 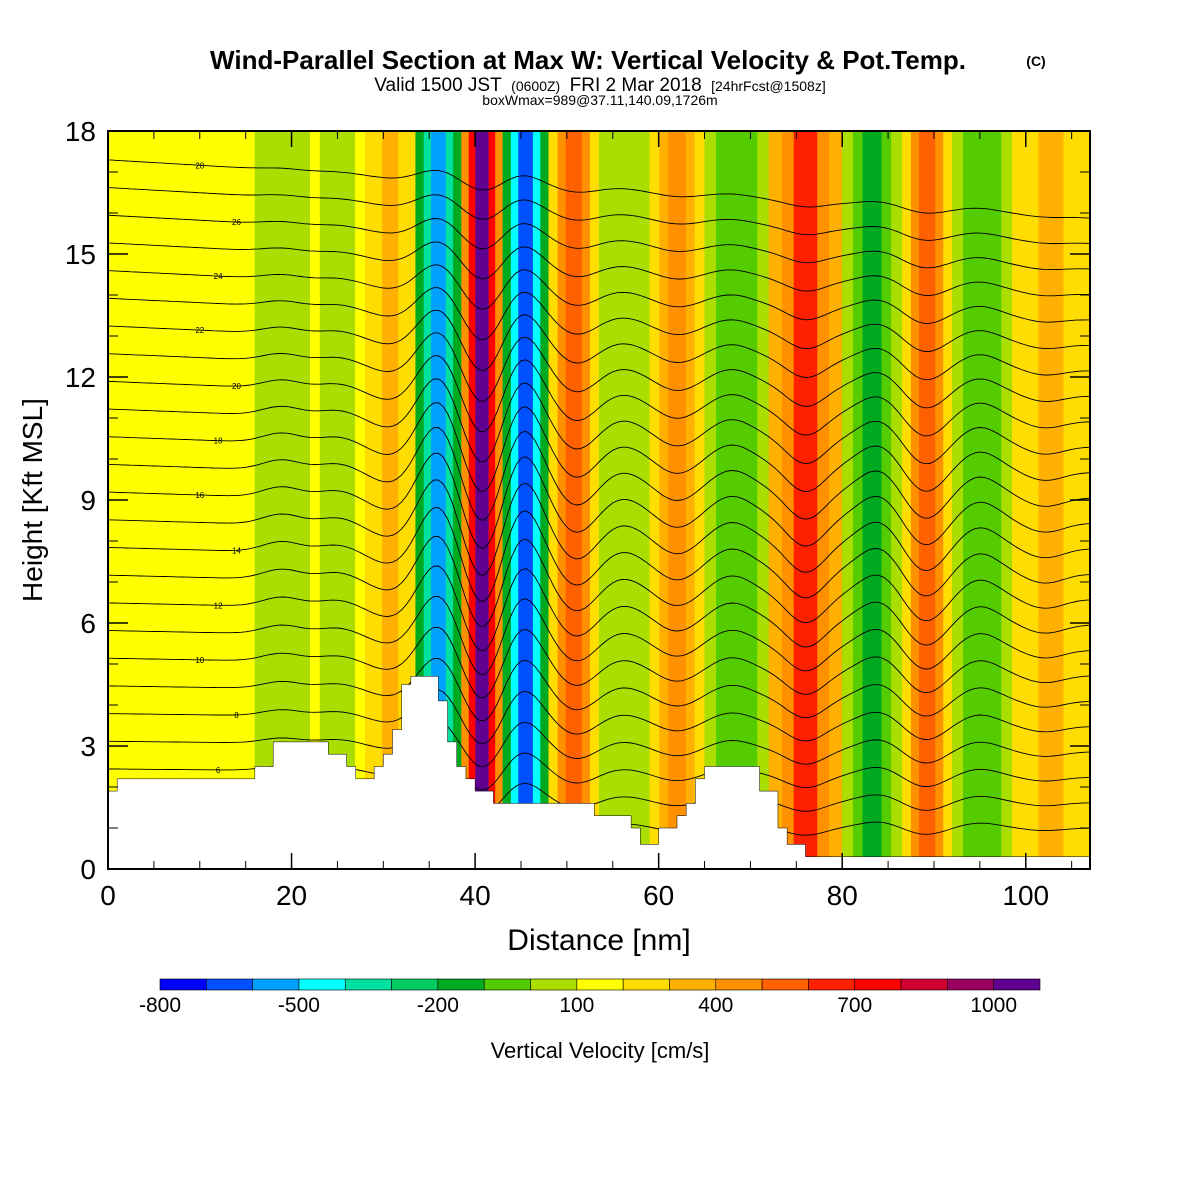 I want to click on y-tick-label: 18, so click(x=80, y=131).